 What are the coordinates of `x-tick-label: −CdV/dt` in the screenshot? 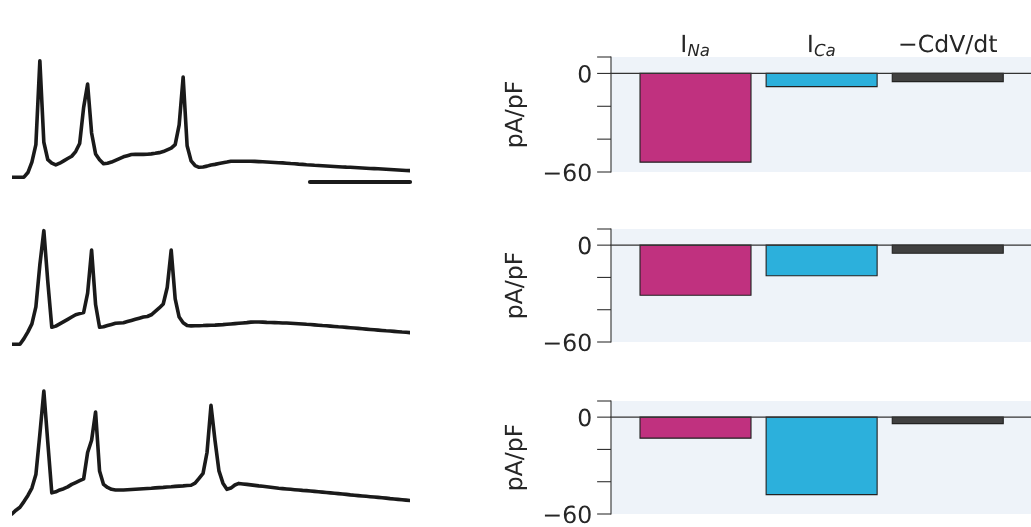 It's located at (948, 44).